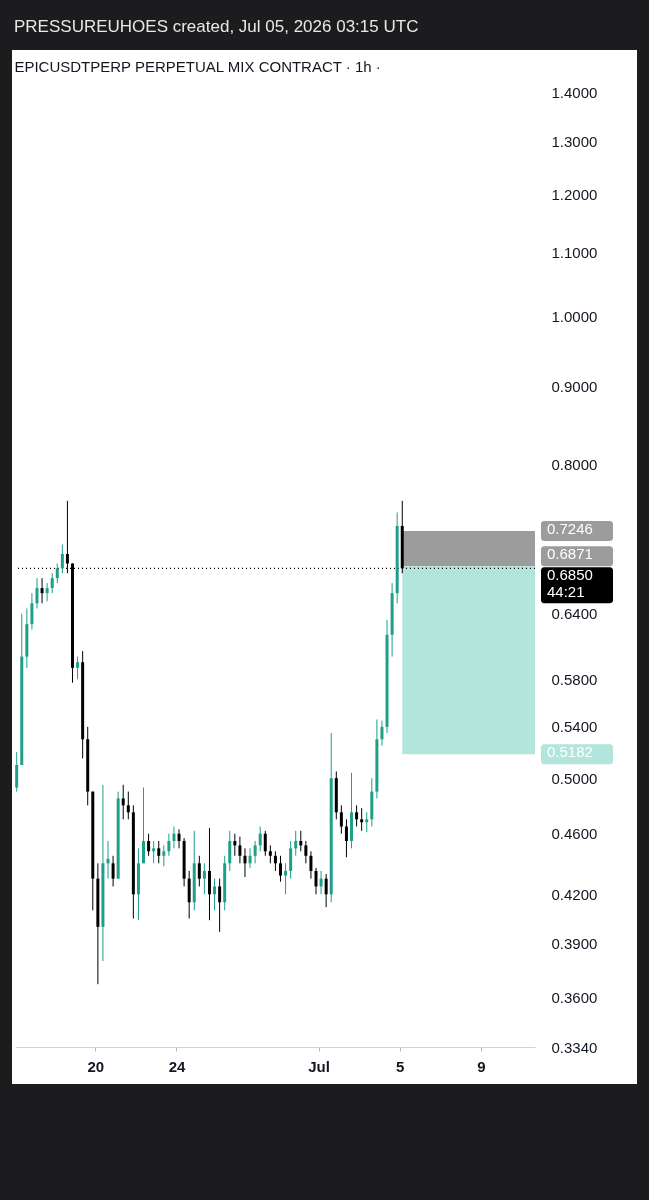  Describe the element at coordinates (574, 92) in the screenshot. I see `y-tick-label: 1.4000` at that location.